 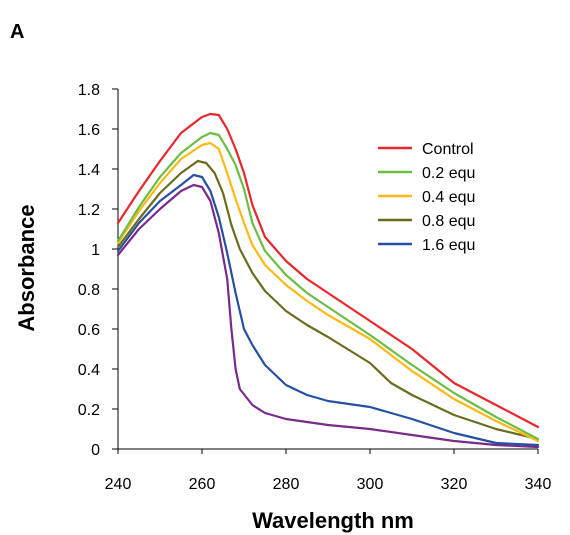 What do you see at coordinates (448, 149) in the screenshot?
I see `legend-label: Control` at bounding box center [448, 149].